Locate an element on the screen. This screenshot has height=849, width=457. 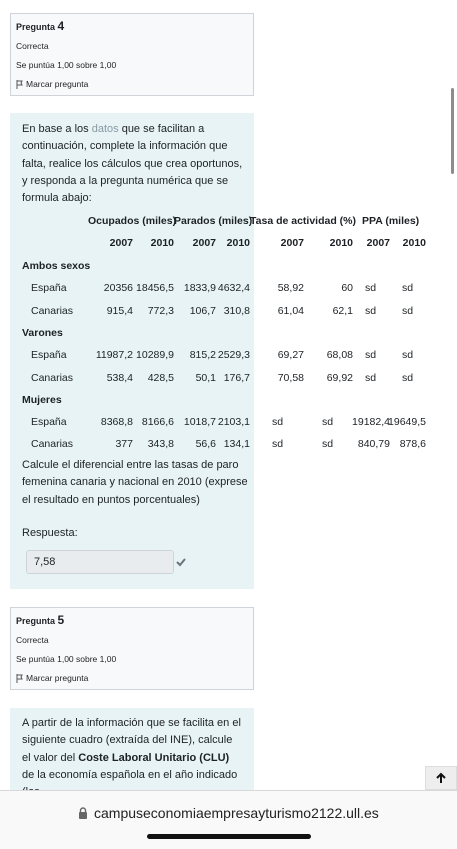
table-cell: 50,1 is located at coordinates (205, 377).